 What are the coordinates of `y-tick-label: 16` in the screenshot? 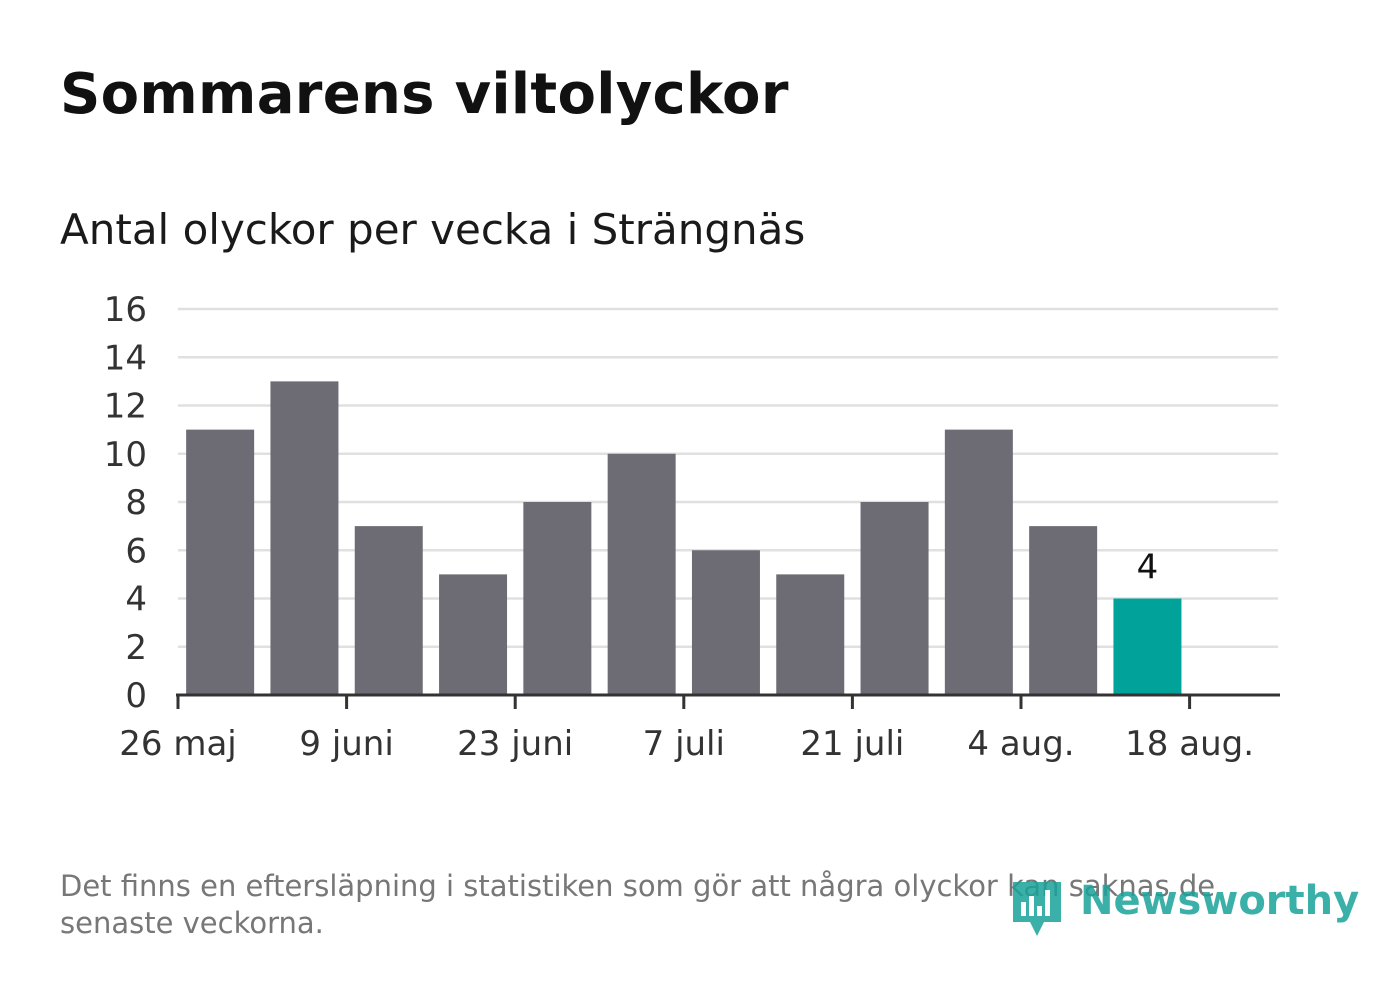 It's located at (125, 310).